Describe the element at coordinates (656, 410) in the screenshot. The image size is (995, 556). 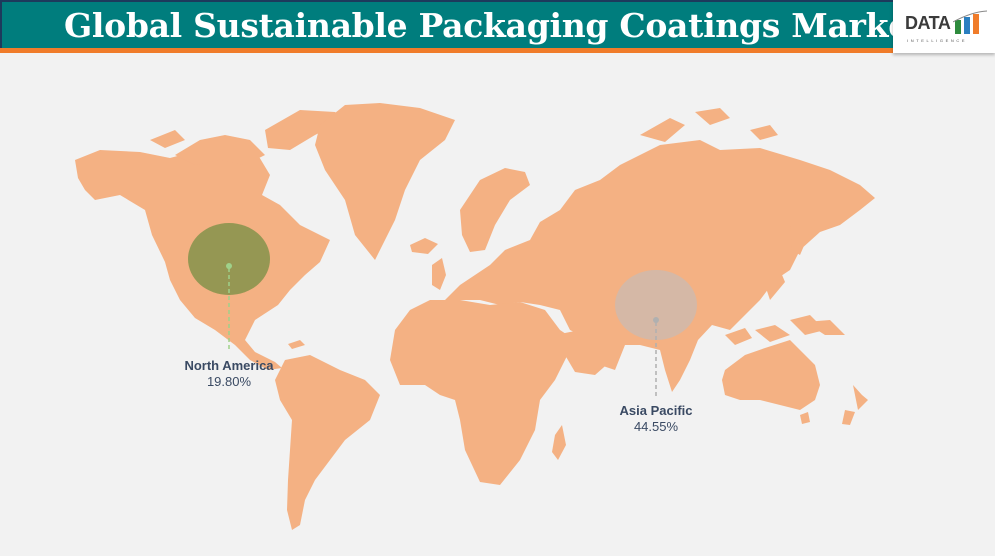
I see `region-name: Asia Pacific` at that location.